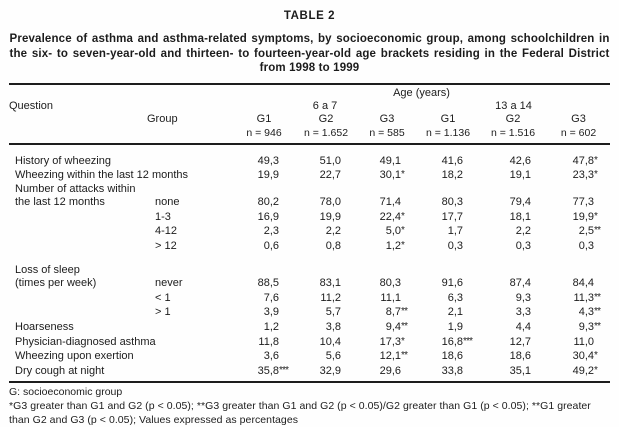 The image size is (619, 427). What do you see at coordinates (163, 216) in the screenshot?
I see `group-cell: 1-3` at bounding box center [163, 216].